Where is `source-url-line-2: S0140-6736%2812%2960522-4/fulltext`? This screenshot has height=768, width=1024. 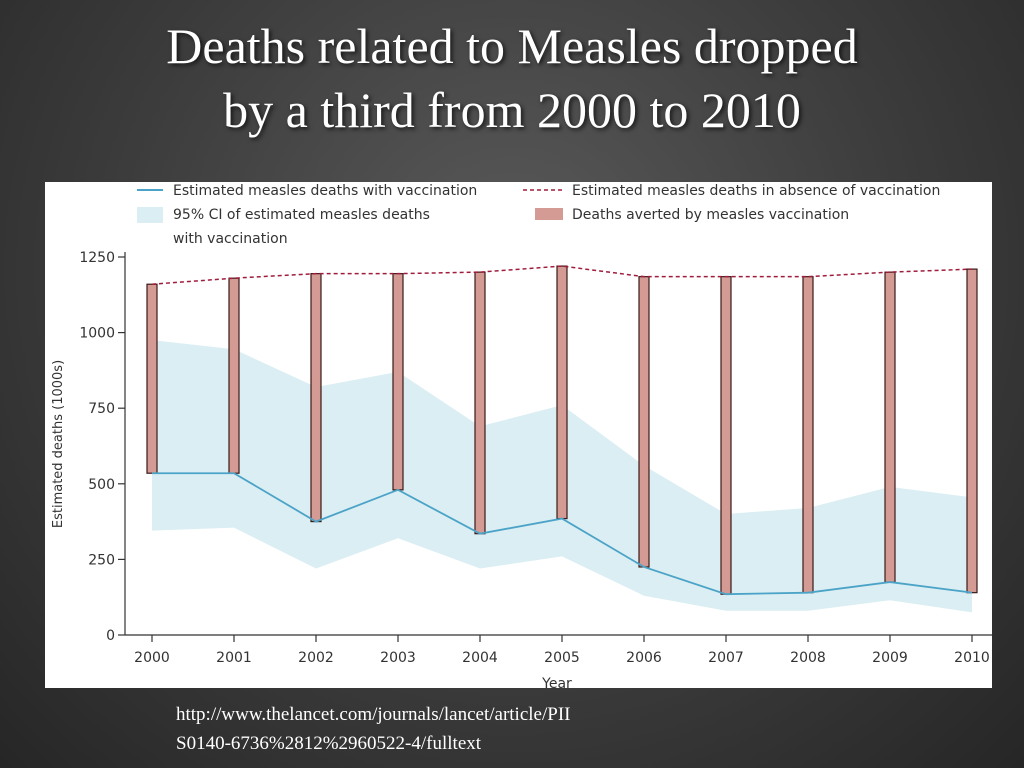 source-url-line-2: S0140-6736%2812%2960522-4/fulltext is located at coordinates (329, 743).